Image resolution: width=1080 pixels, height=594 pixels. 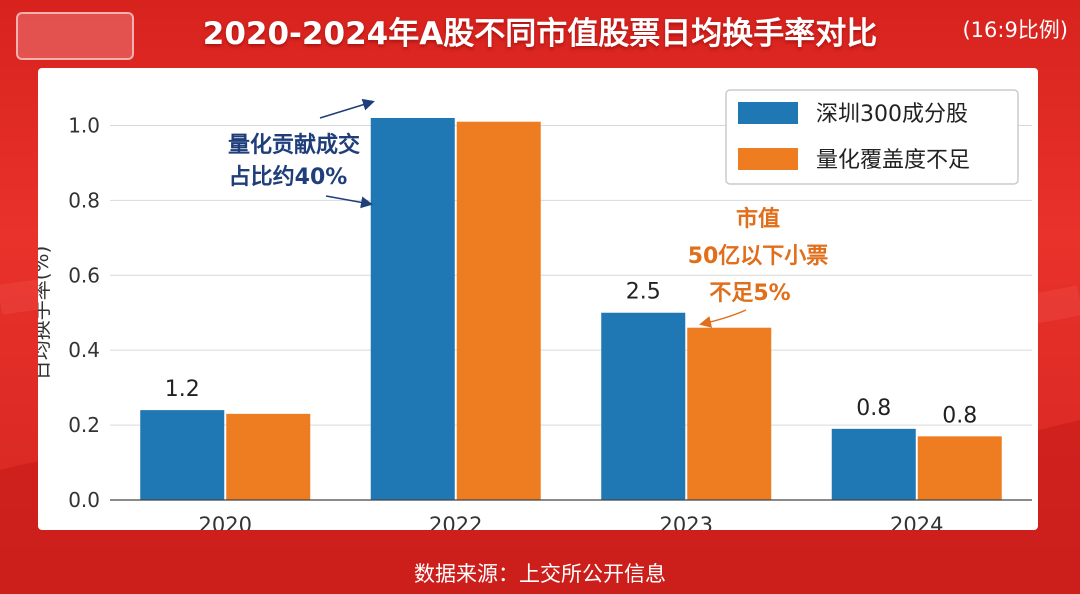 What do you see at coordinates (84, 350) in the screenshot?
I see `y-tick-label: 0.4` at bounding box center [84, 350].